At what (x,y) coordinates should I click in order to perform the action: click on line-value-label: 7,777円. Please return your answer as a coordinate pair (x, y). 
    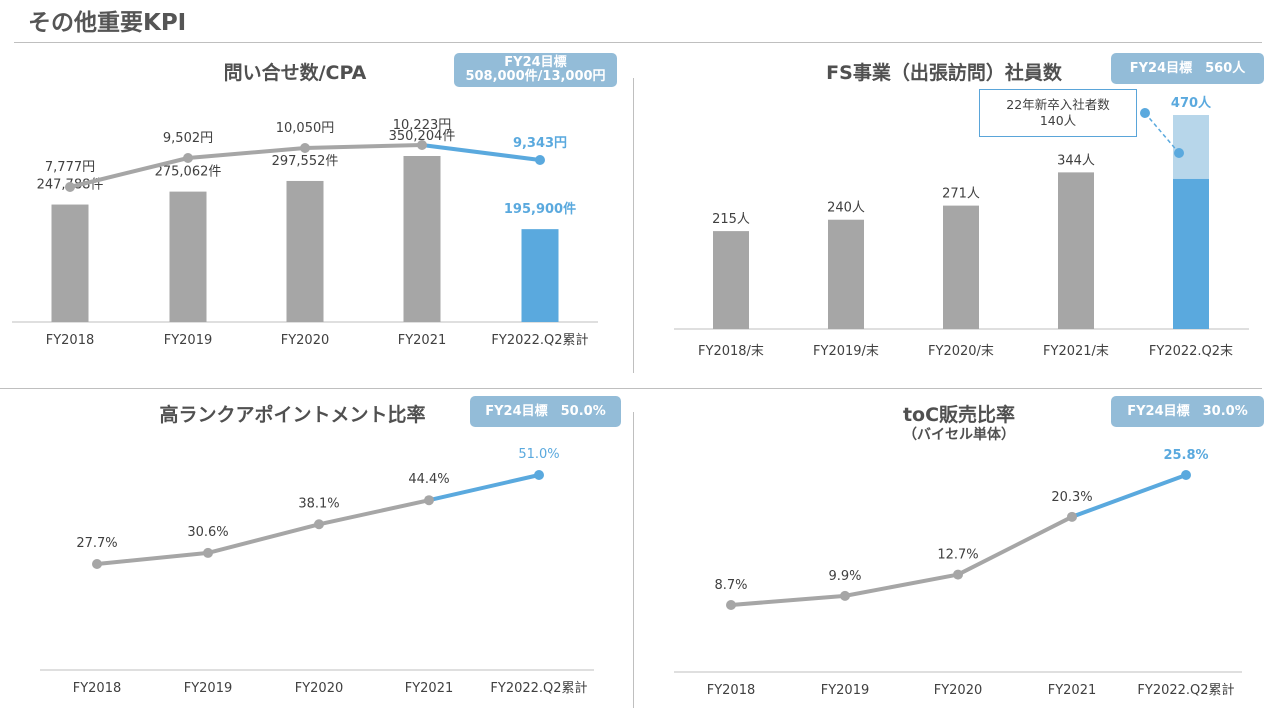
    Looking at the image, I should click on (70, 167).